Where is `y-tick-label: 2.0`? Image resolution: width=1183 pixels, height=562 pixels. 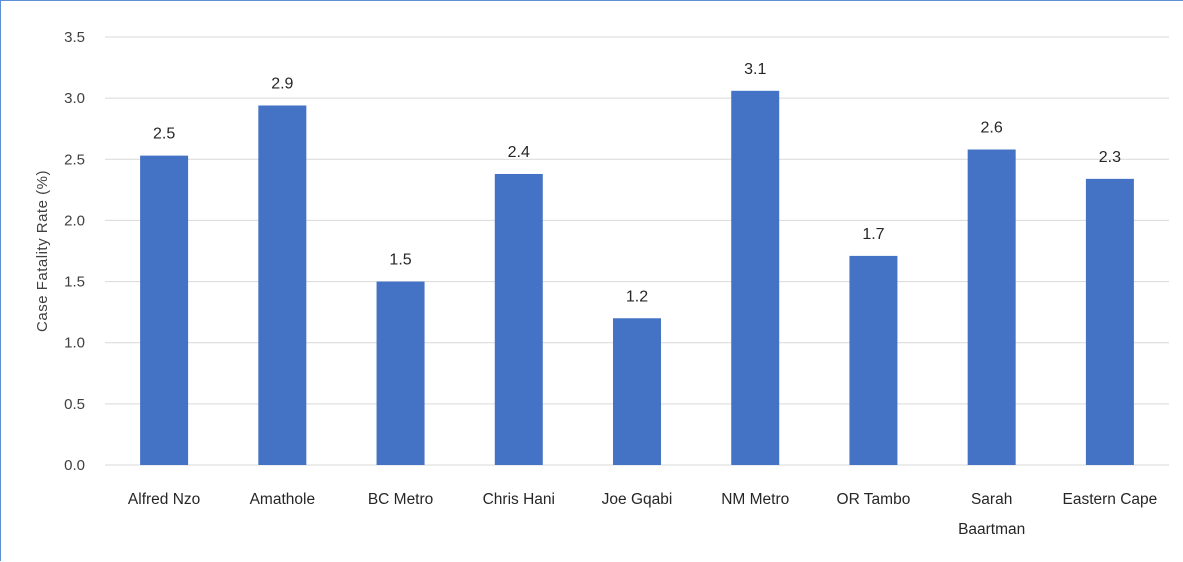 y-tick-label: 2.0 is located at coordinates (74, 220).